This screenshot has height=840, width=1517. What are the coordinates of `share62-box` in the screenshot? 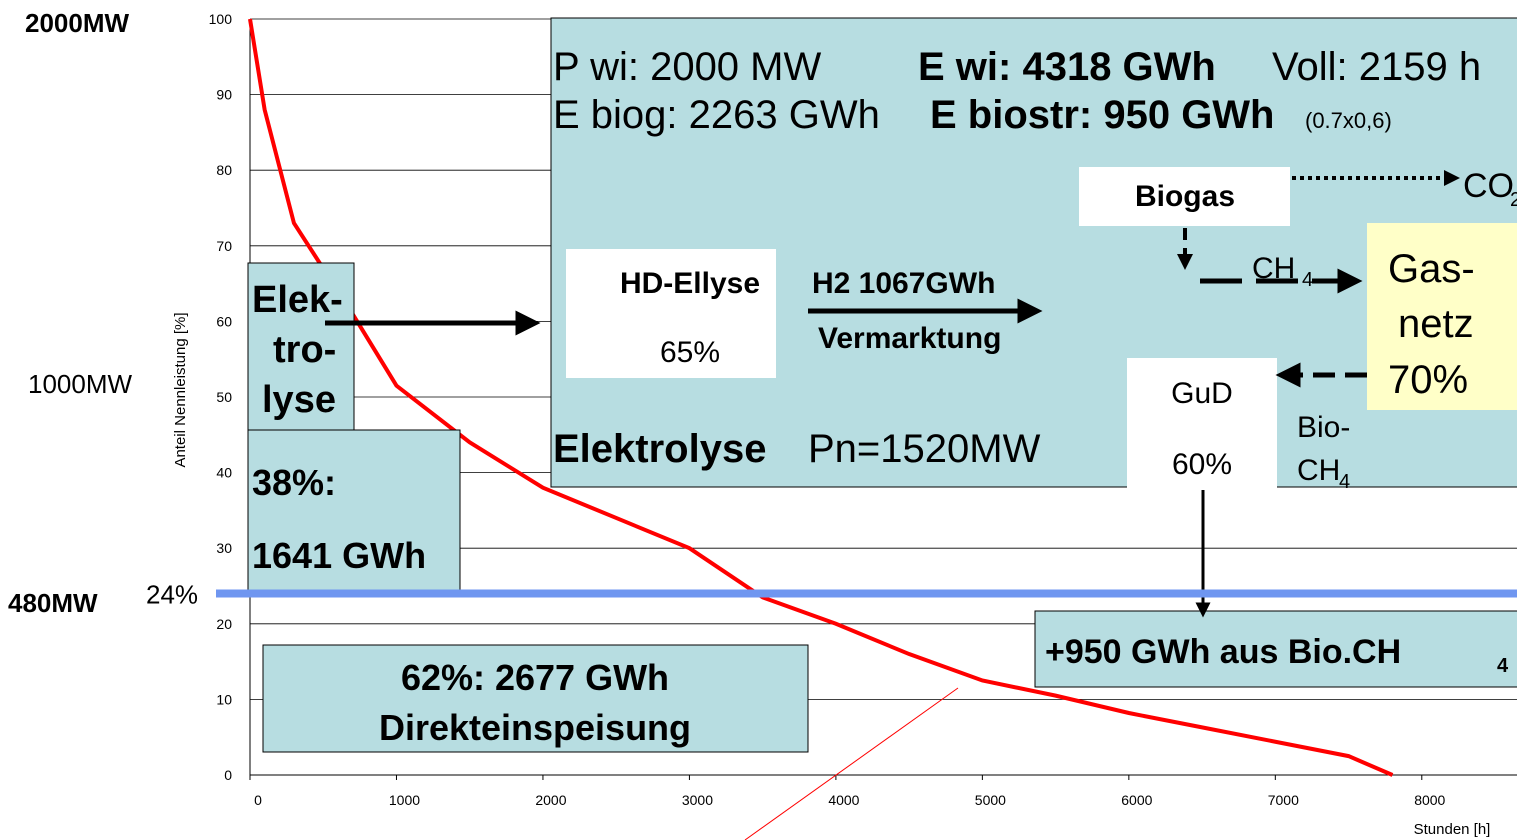 It's located at (535, 698).